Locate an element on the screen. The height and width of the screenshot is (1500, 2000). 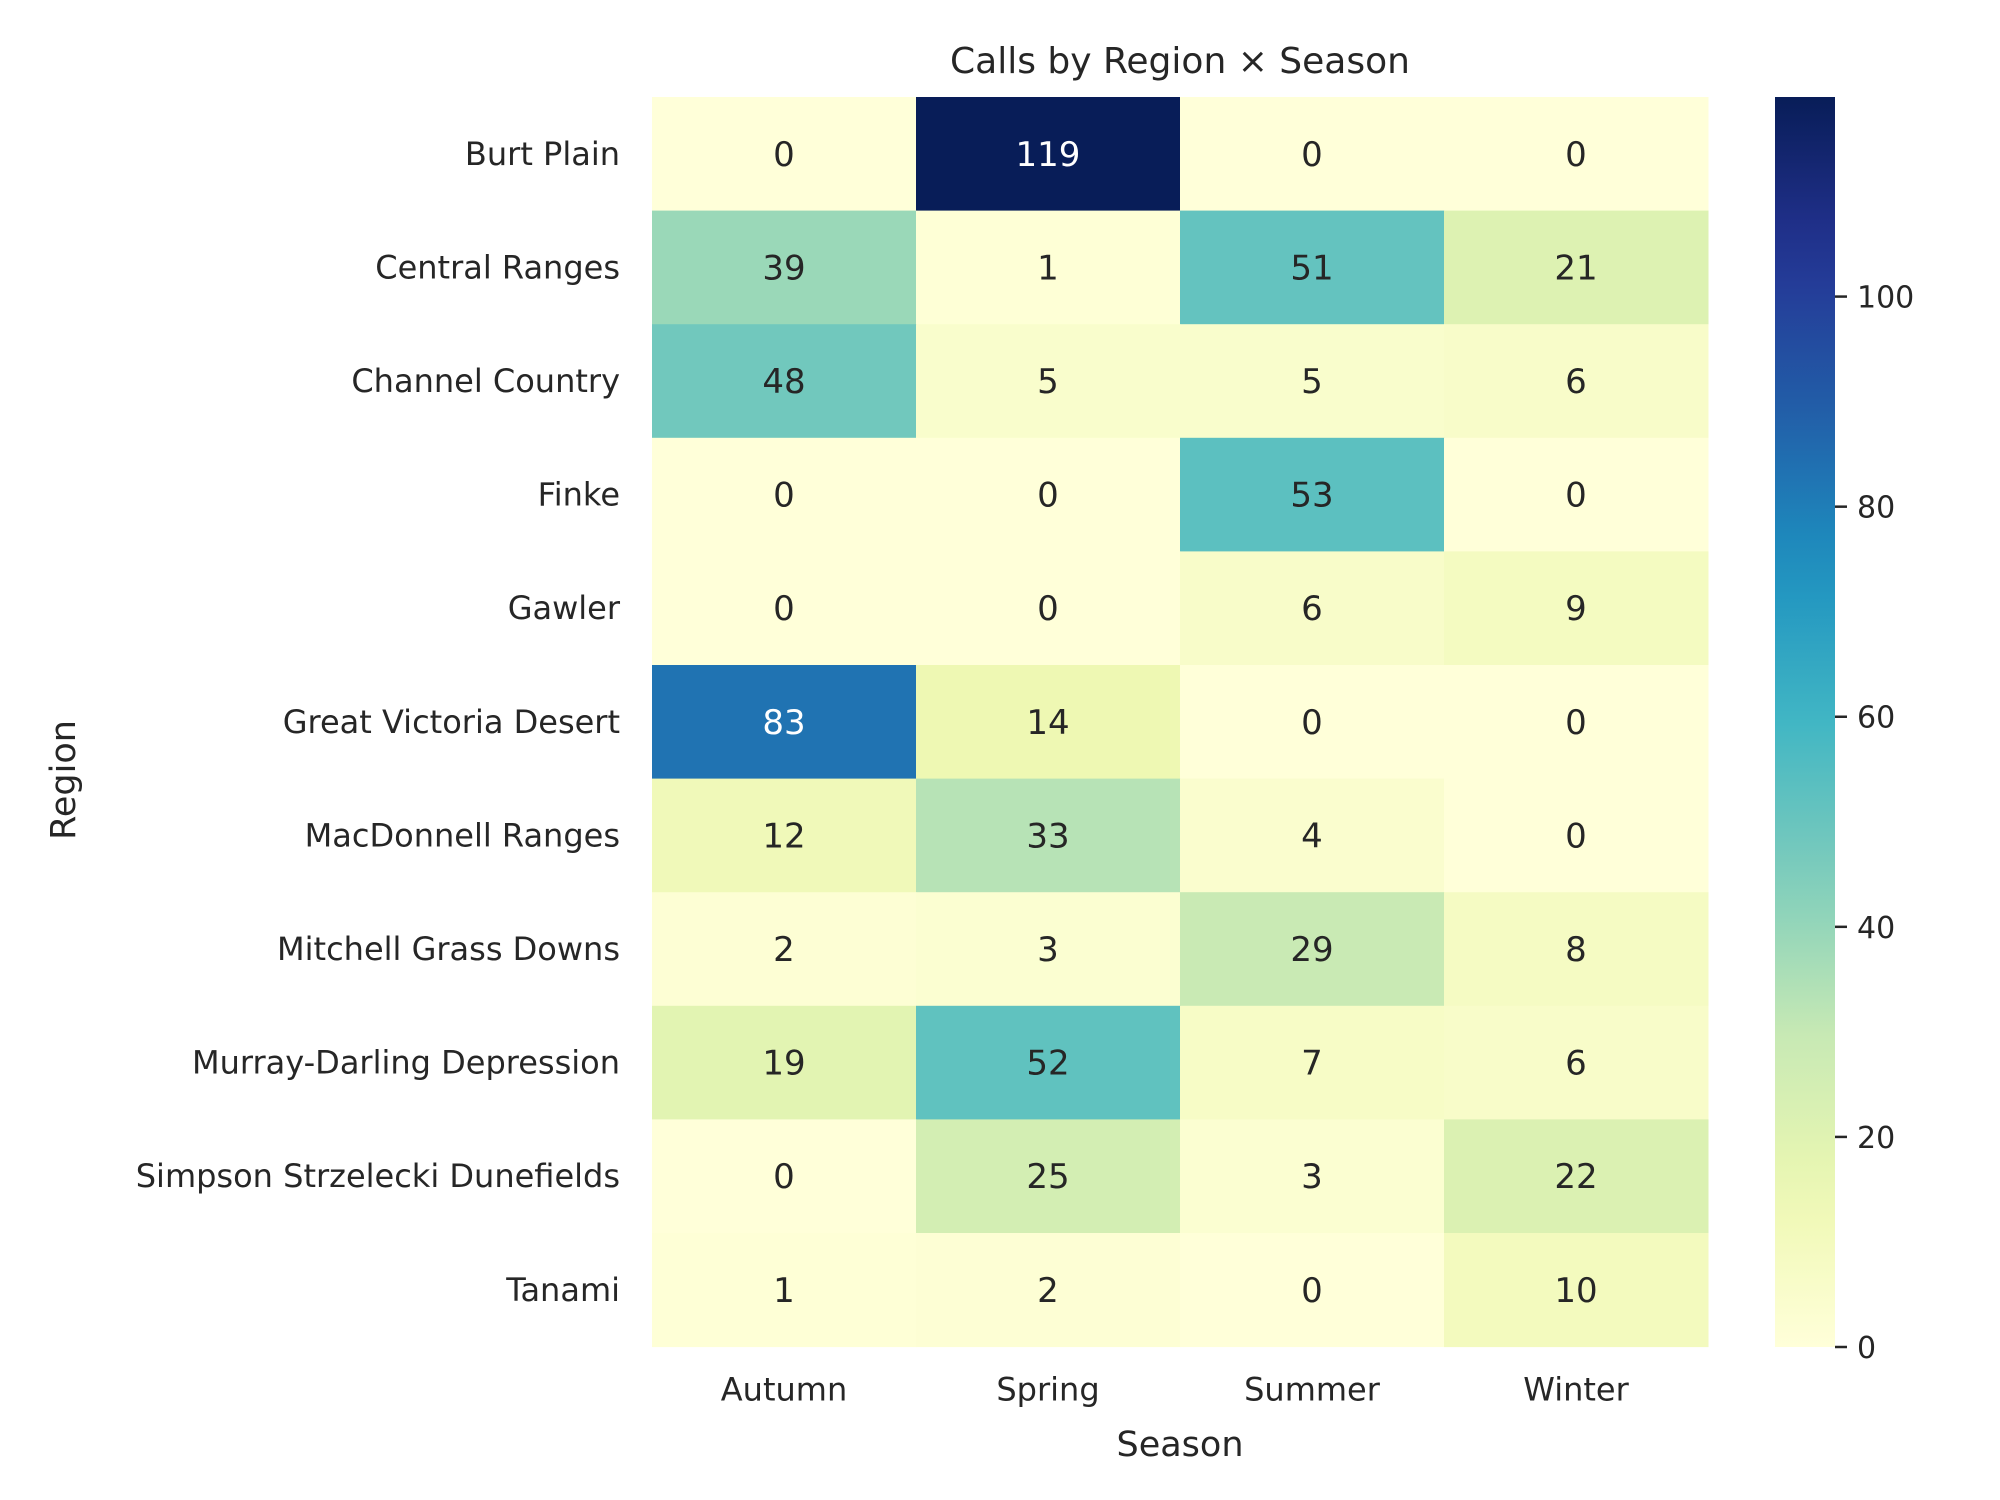
colorbar-tick-label: 20 is located at coordinates (1876, 1138).